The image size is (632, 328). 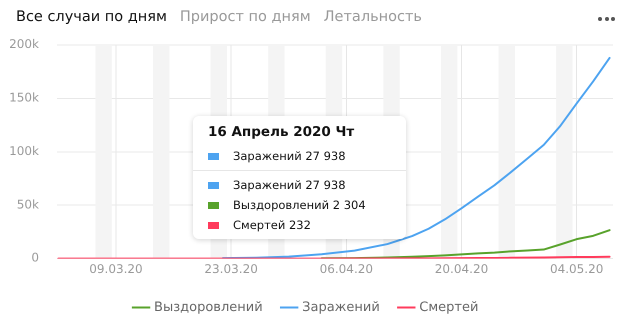 What do you see at coordinates (208, 307) in the screenshot?
I see `legend-label: Выздоровлений` at bounding box center [208, 307].